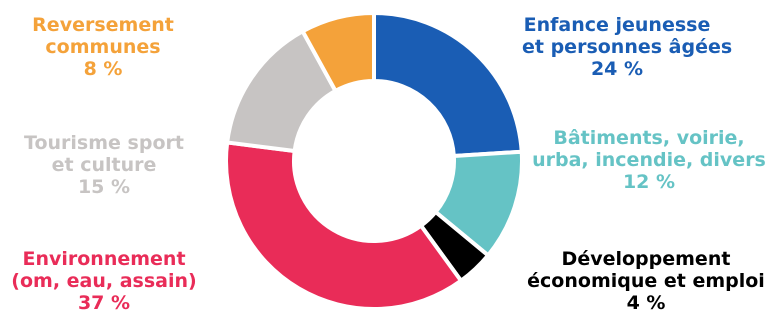  What do you see at coordinates (104, 259) in the screenshot?
I see `slice-label-line: Environnement` at bounding box center [104, 259].